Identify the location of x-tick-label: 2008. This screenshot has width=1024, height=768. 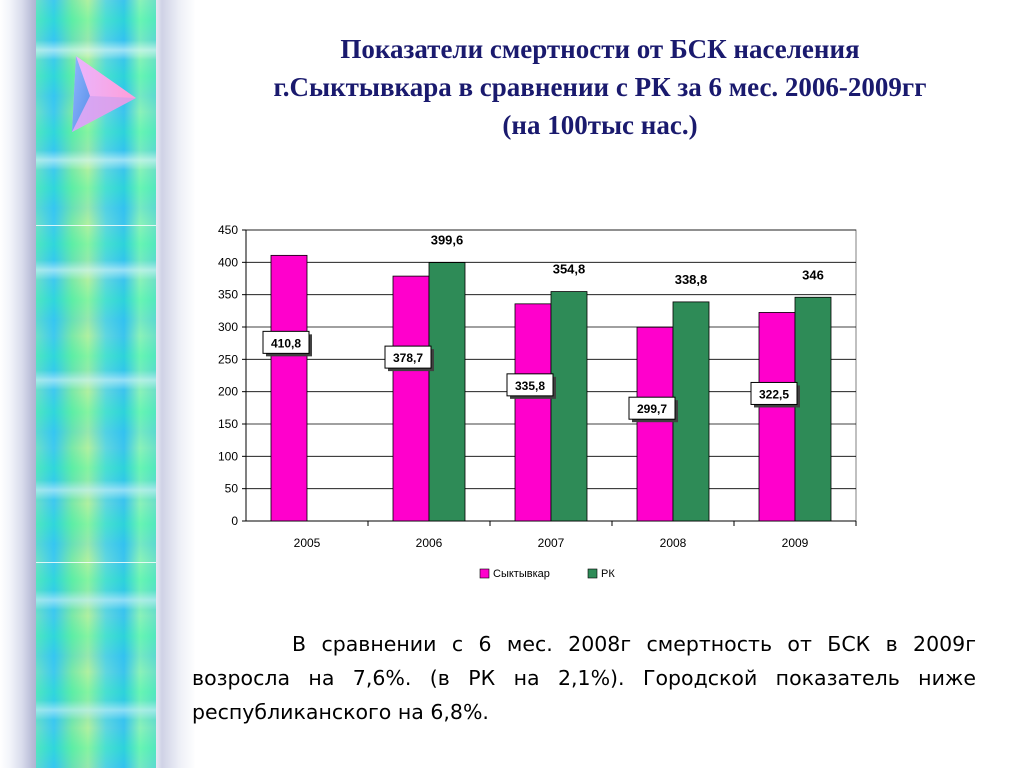
(673, 543).